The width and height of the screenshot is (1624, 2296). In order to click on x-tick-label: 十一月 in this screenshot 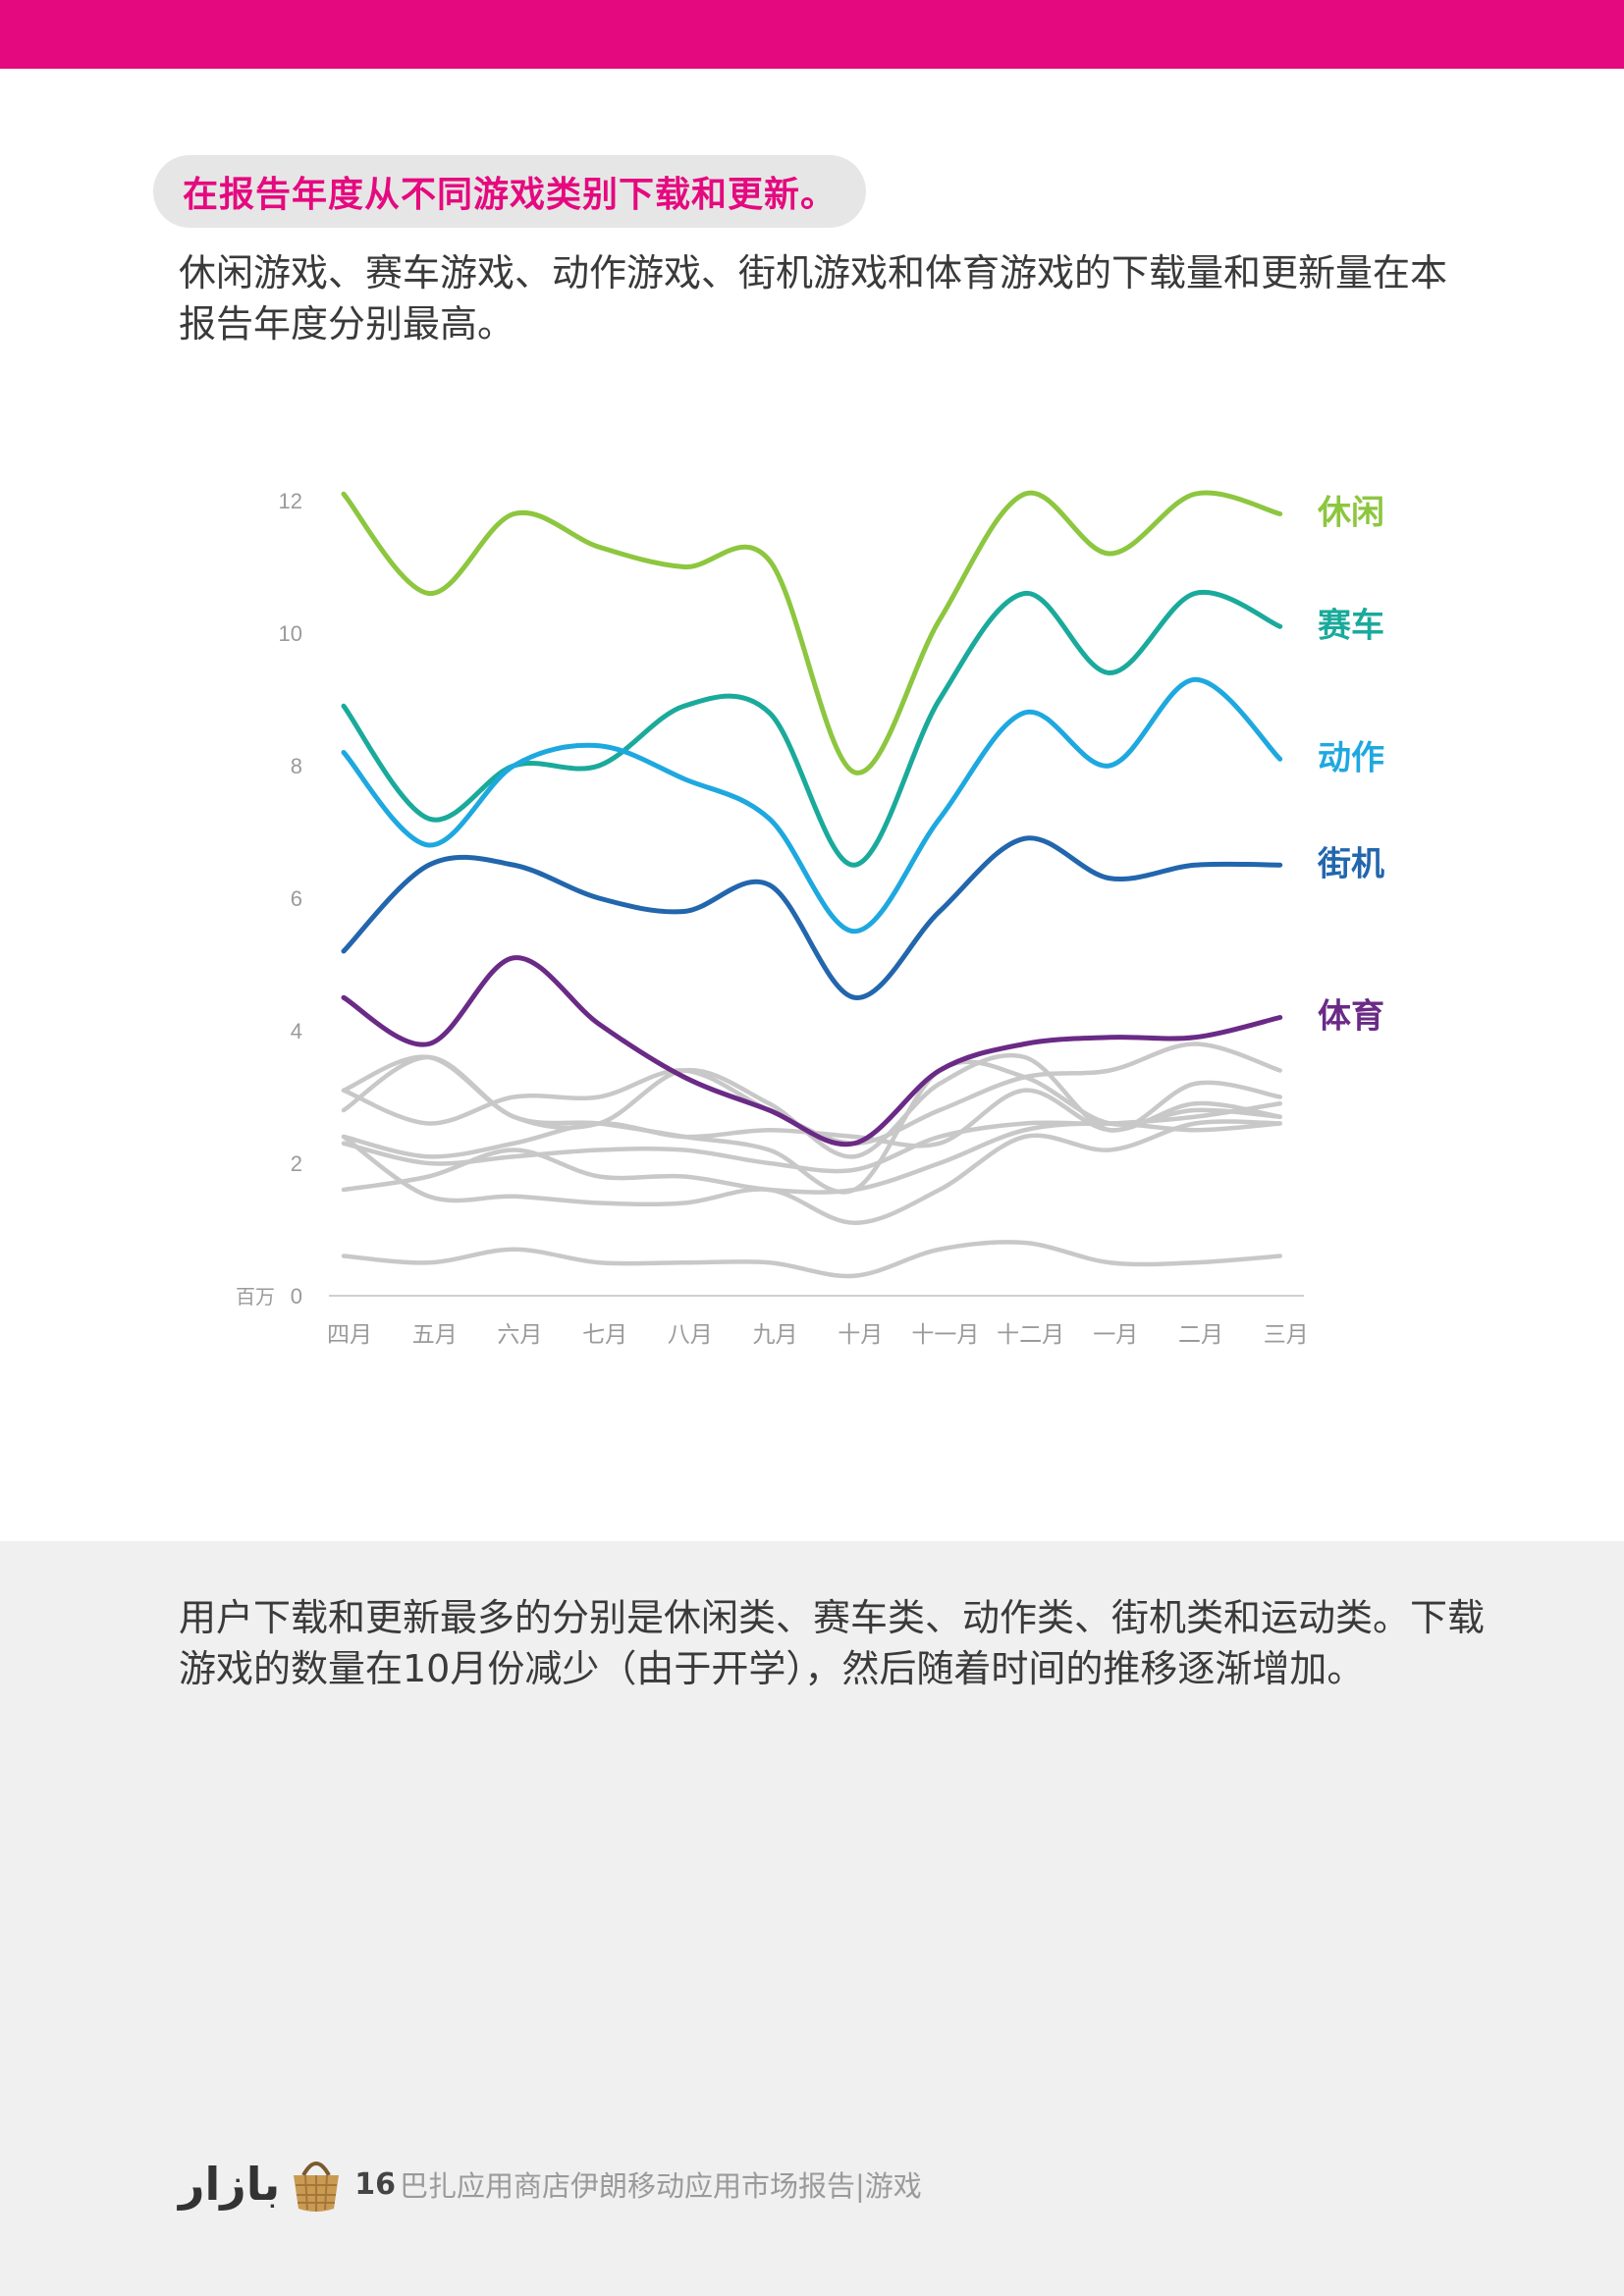, I will do `click(945, 1335)`.